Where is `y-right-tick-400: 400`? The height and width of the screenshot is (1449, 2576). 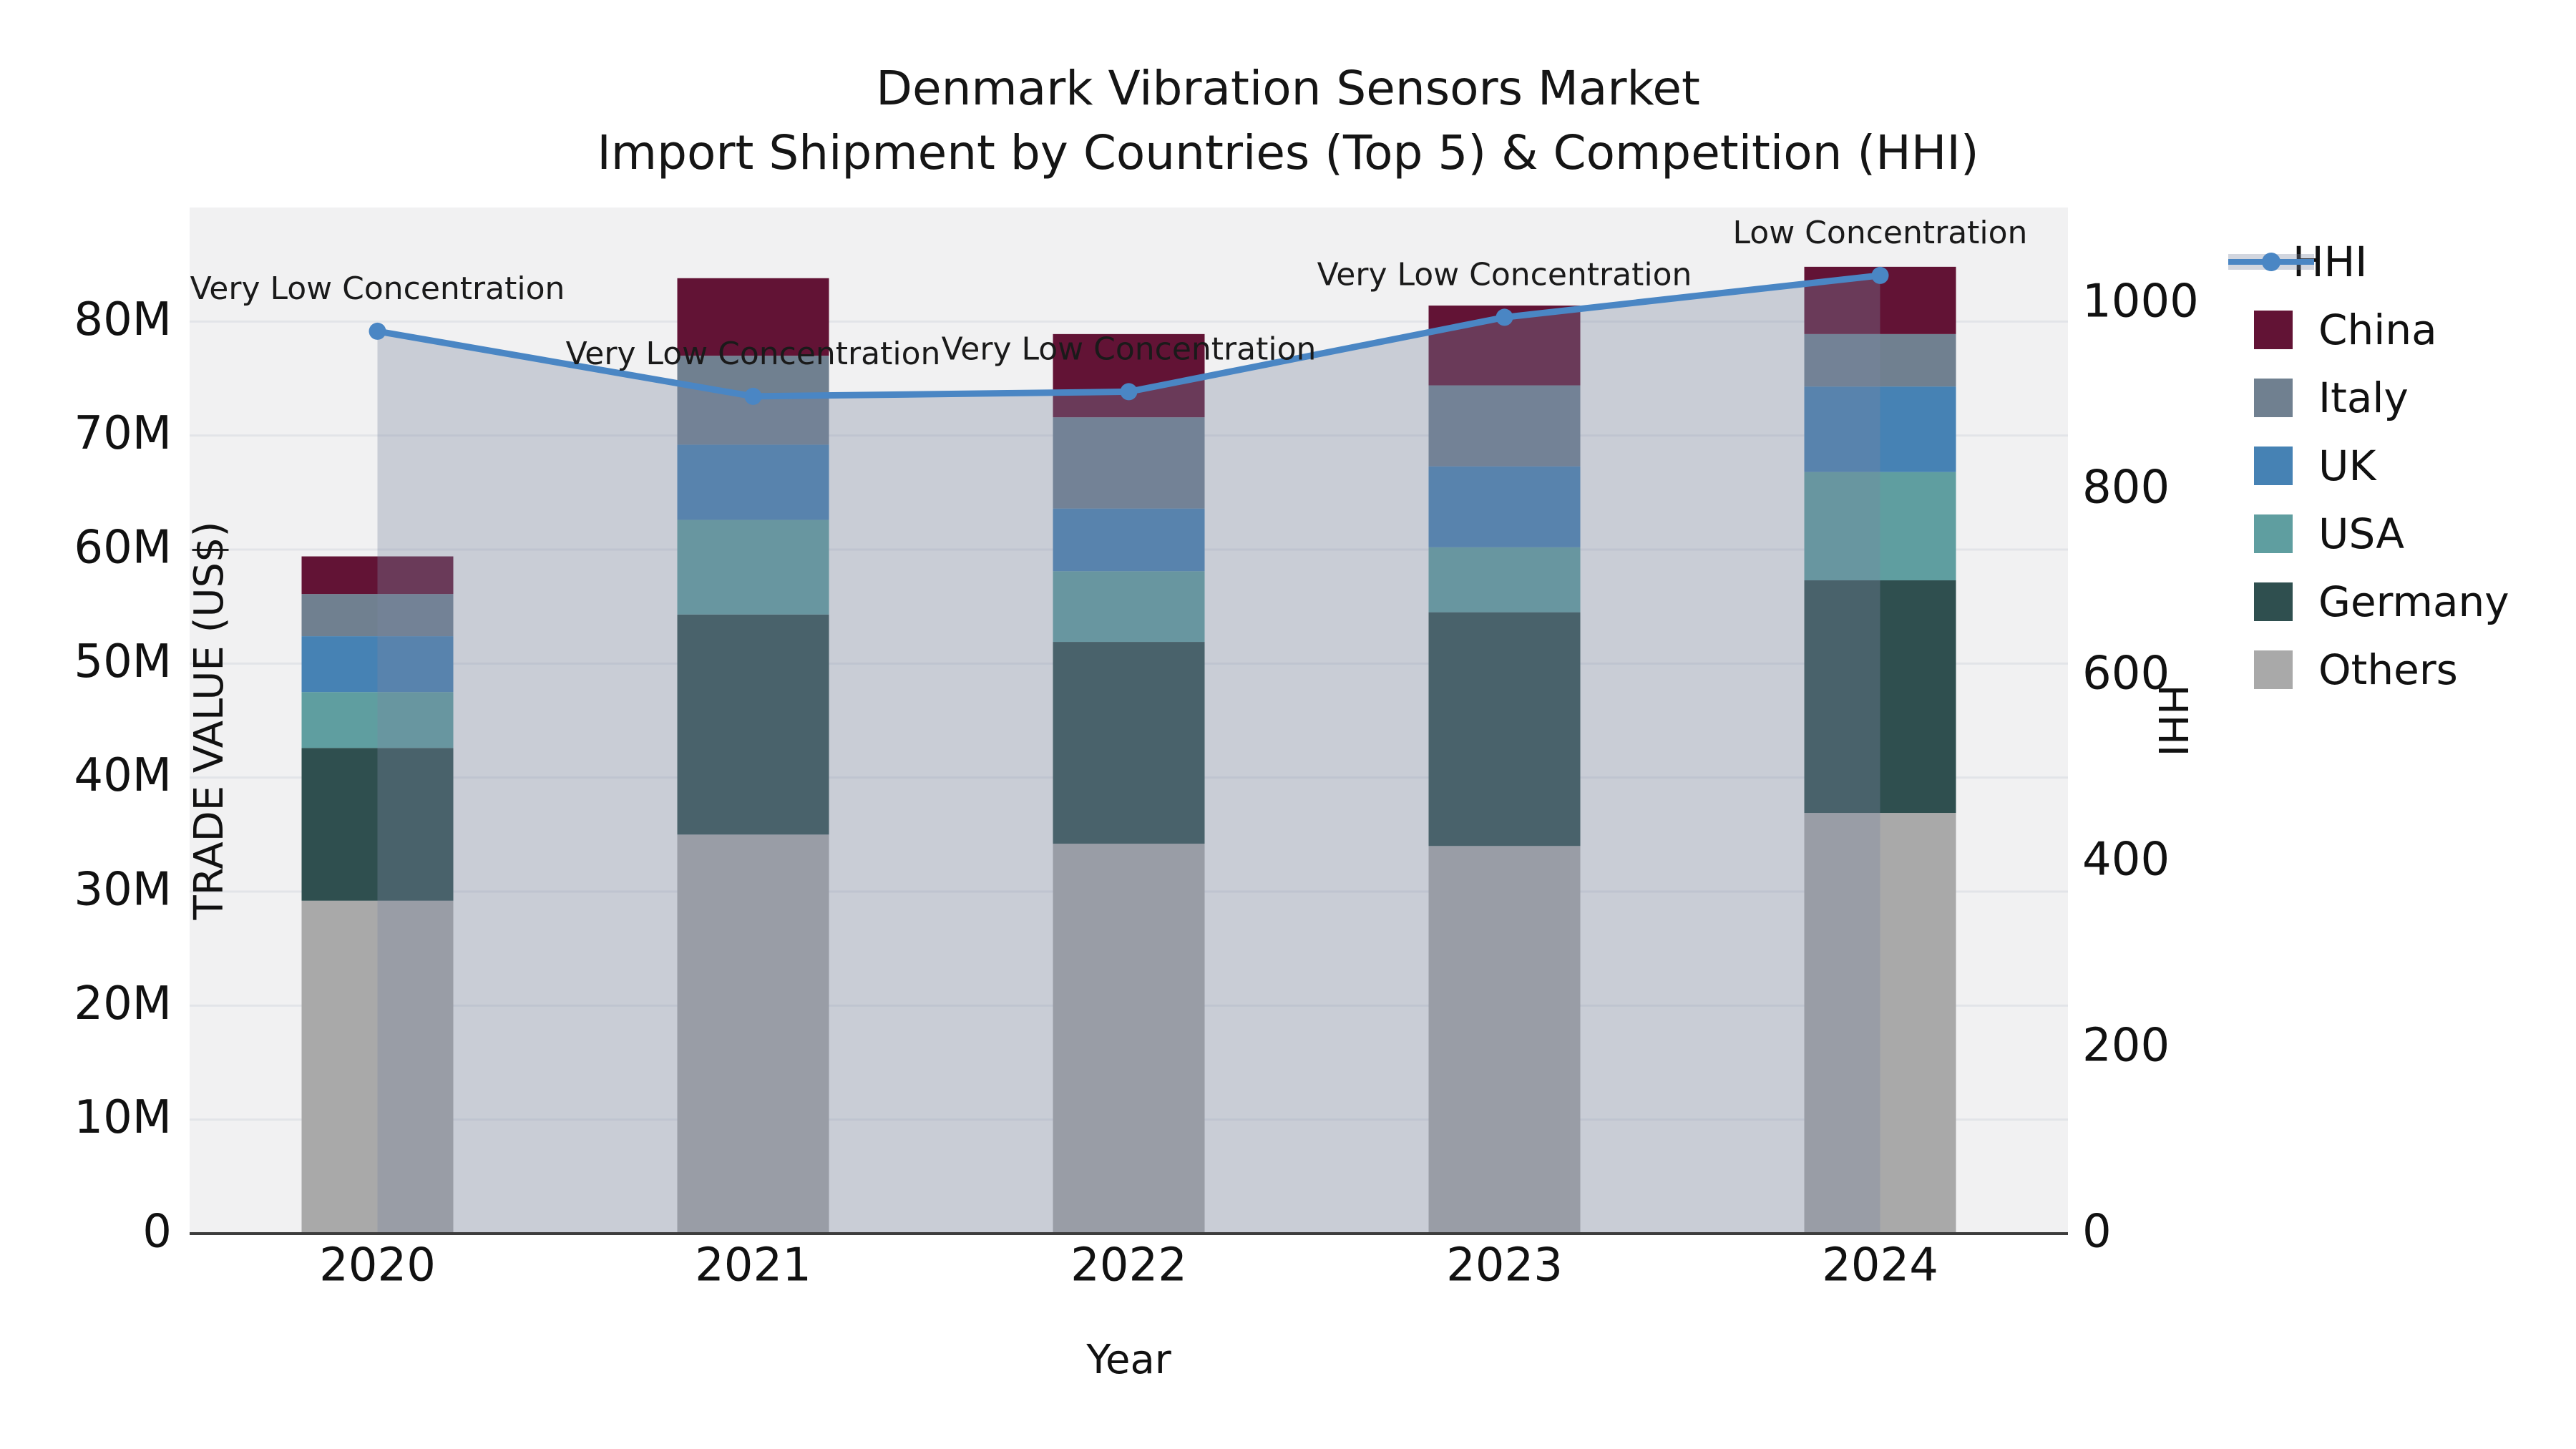
y-right-tick-400: 400 is located at coordinates (2126, 860).